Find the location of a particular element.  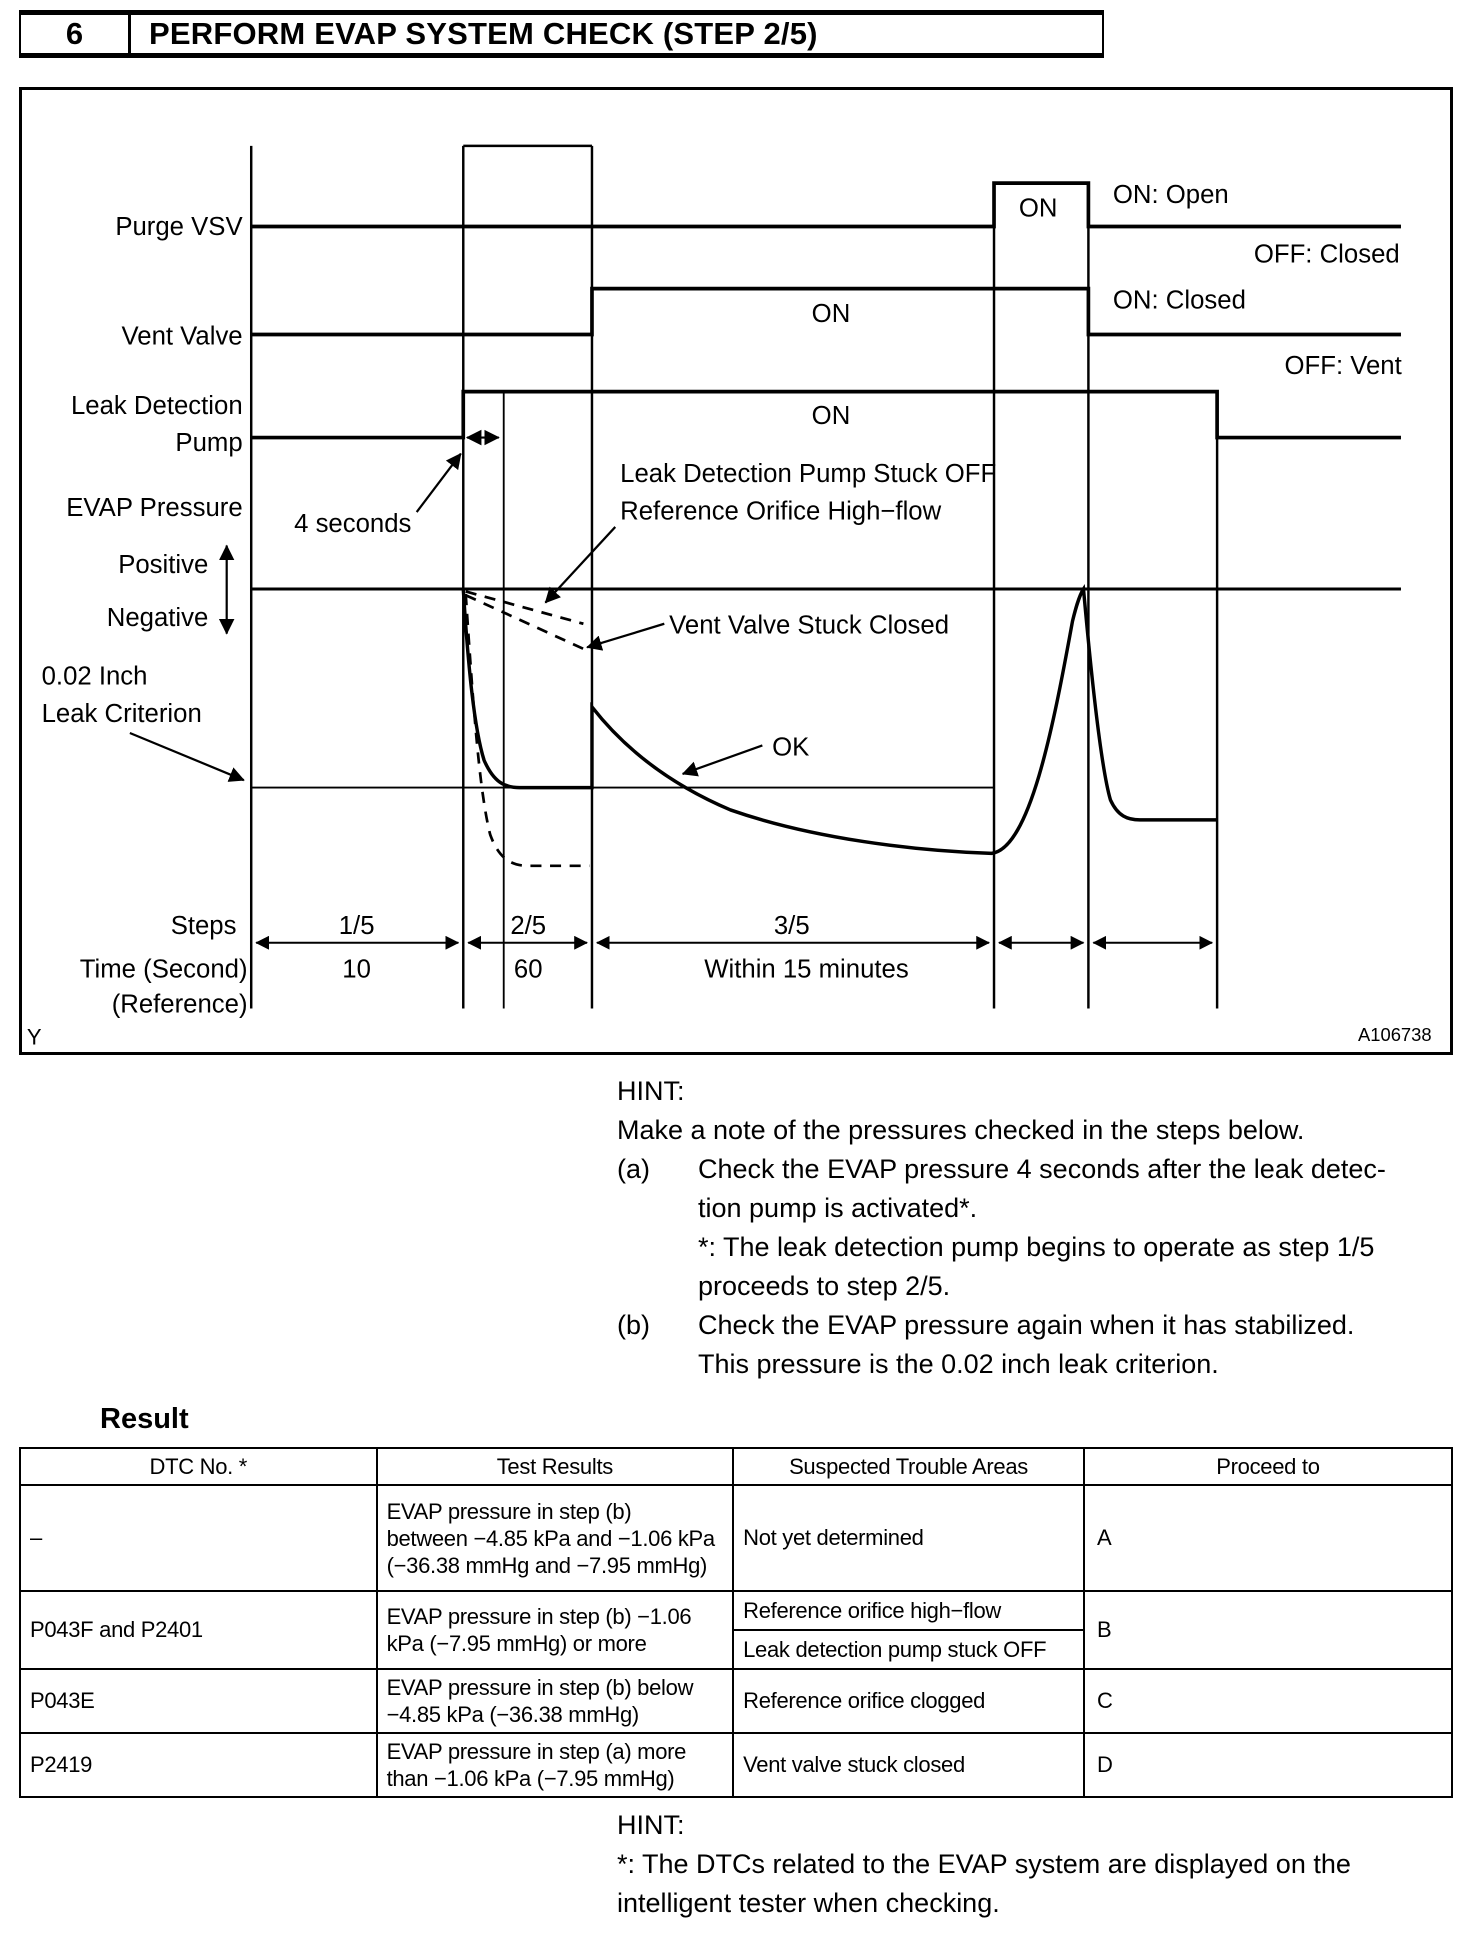

test-line: EVAP pressure in step (b) below is located at coordinates (540, 1687).